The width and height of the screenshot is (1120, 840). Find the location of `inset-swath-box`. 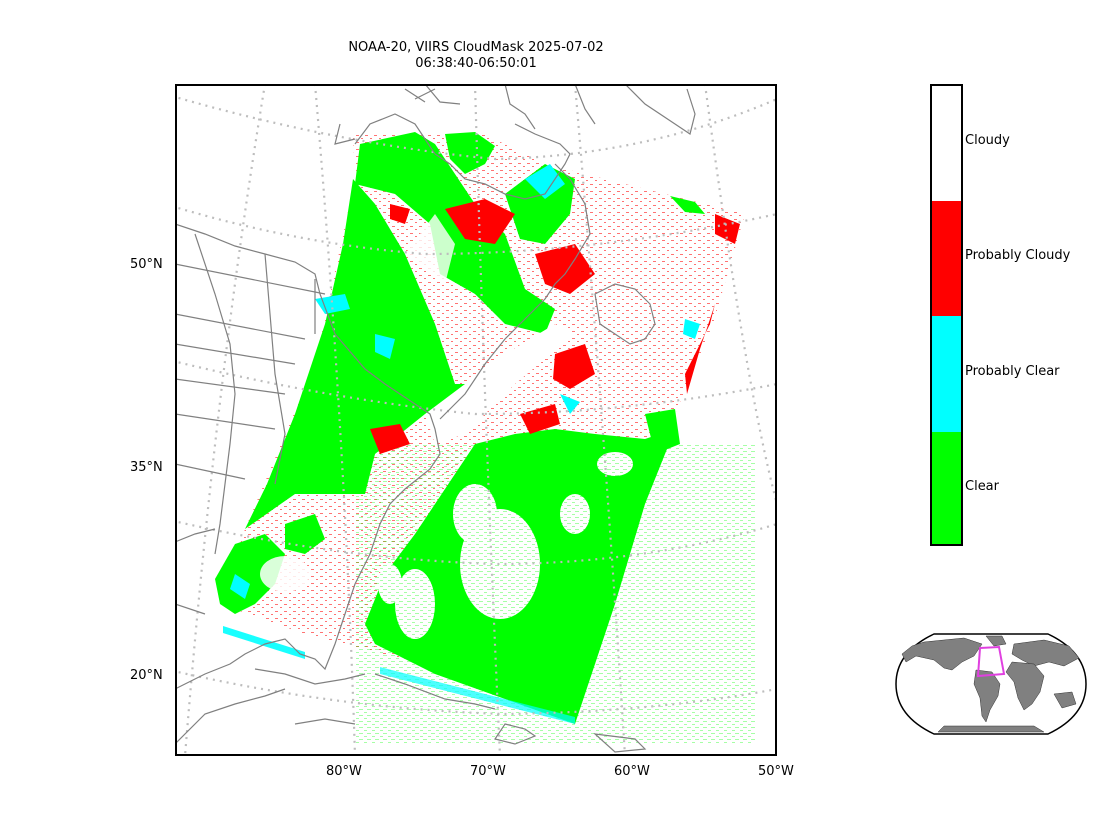

inset-swath-box is located at coordinates (991, 661).